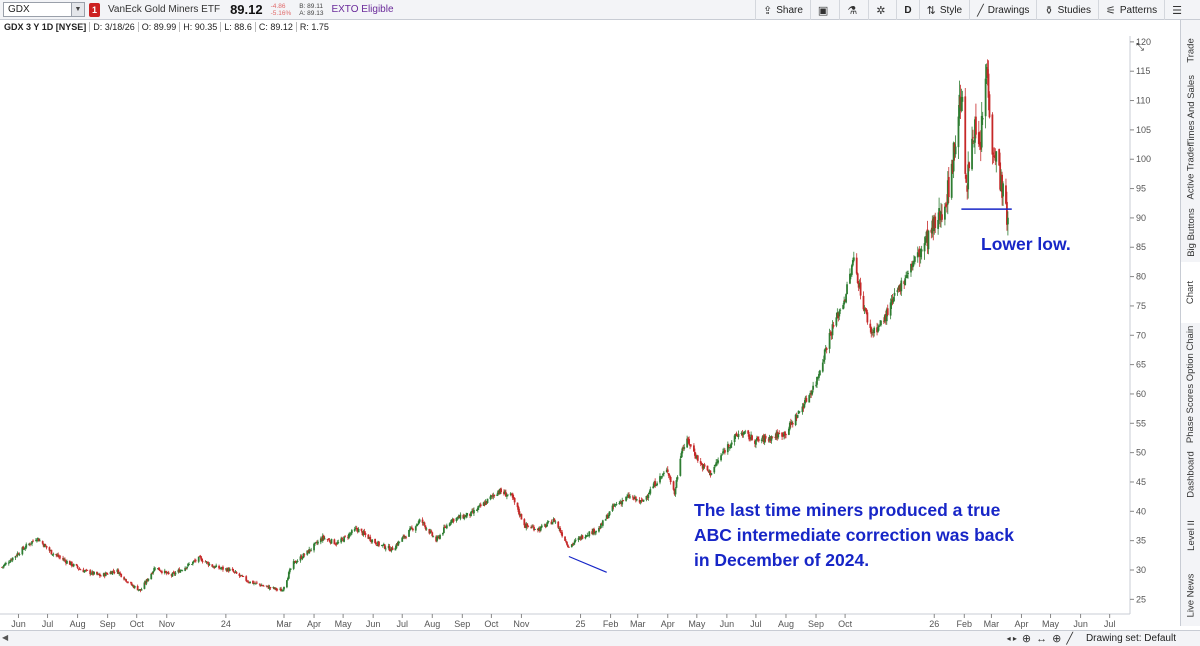 The height and width of the screenshot is (646, 1200). What do you see at coordinates (1190, 232) in the screenshot?
I see `tab-big-buttons: Big Buttons` at bounding box center [1190, 232].